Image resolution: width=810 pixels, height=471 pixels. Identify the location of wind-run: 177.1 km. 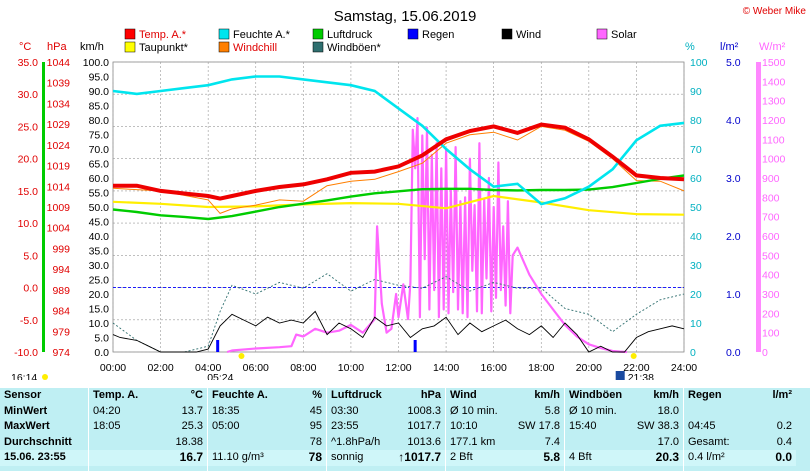
(473, 441).